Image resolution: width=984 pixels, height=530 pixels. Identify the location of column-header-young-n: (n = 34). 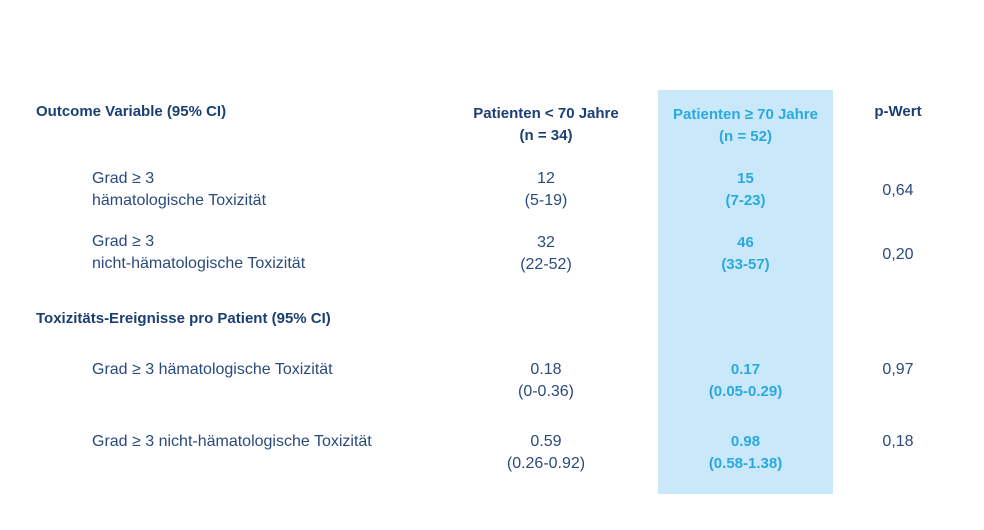
(546, 135).